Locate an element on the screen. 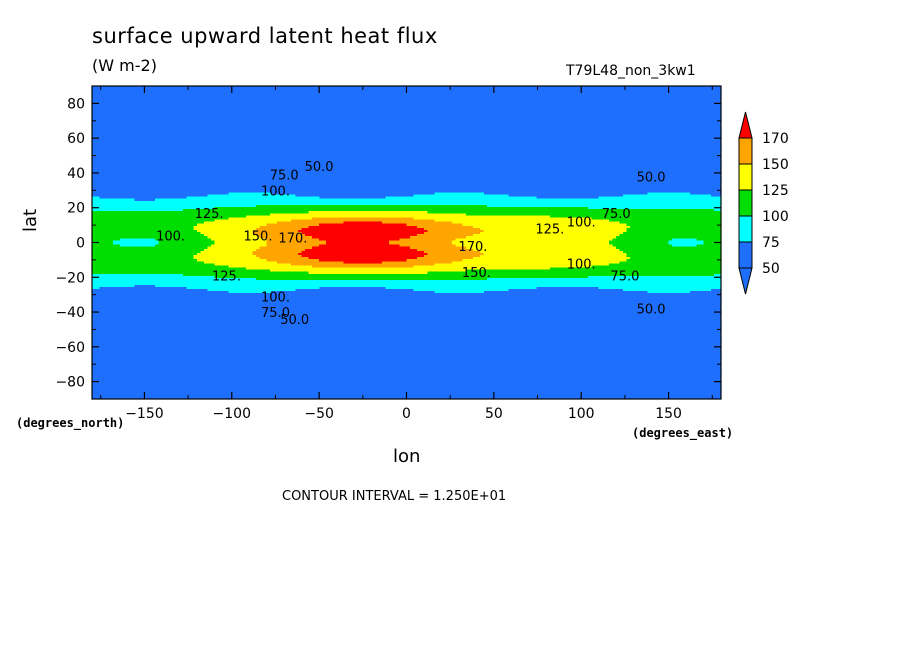  chart-title: surface upward latent heat flux is located at coordinates (265, 36).